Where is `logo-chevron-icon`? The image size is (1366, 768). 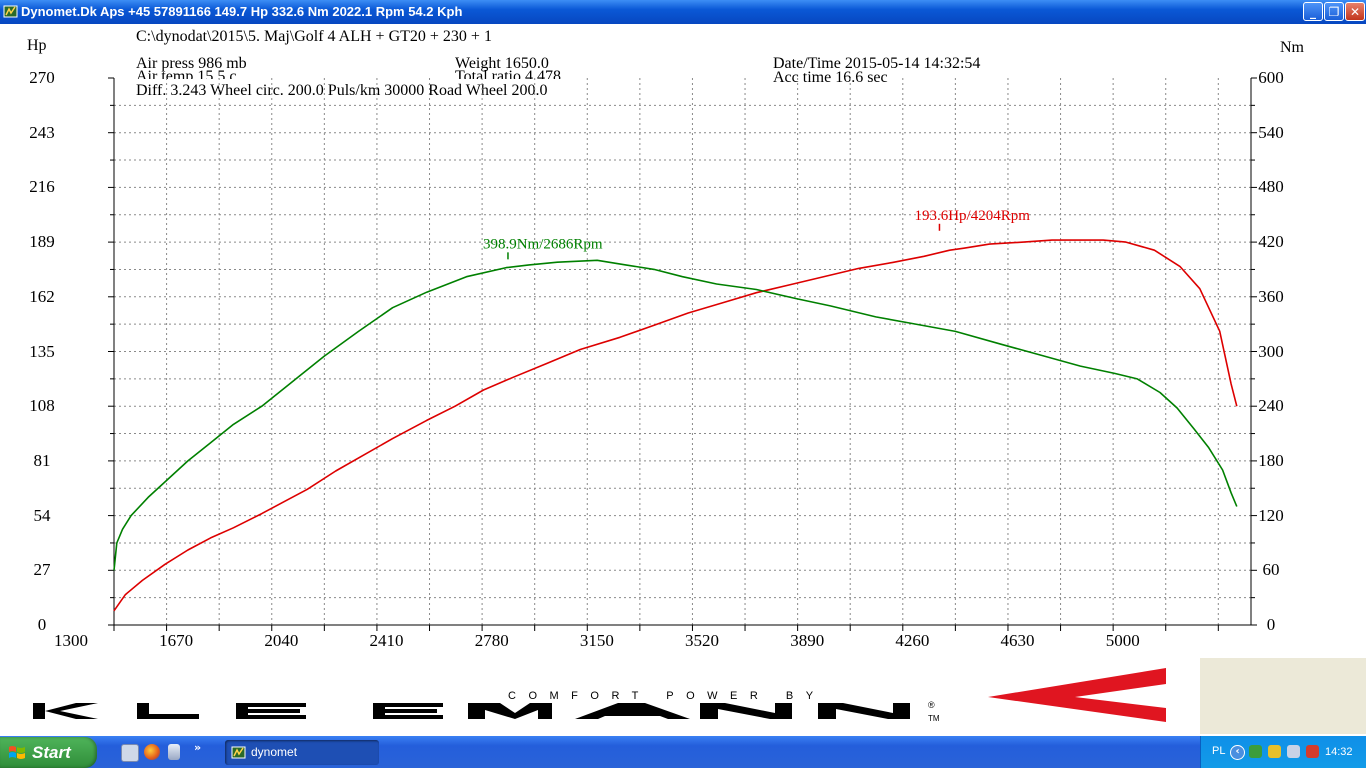
logo-chevron-icon is located at coordinates (1077, 695).